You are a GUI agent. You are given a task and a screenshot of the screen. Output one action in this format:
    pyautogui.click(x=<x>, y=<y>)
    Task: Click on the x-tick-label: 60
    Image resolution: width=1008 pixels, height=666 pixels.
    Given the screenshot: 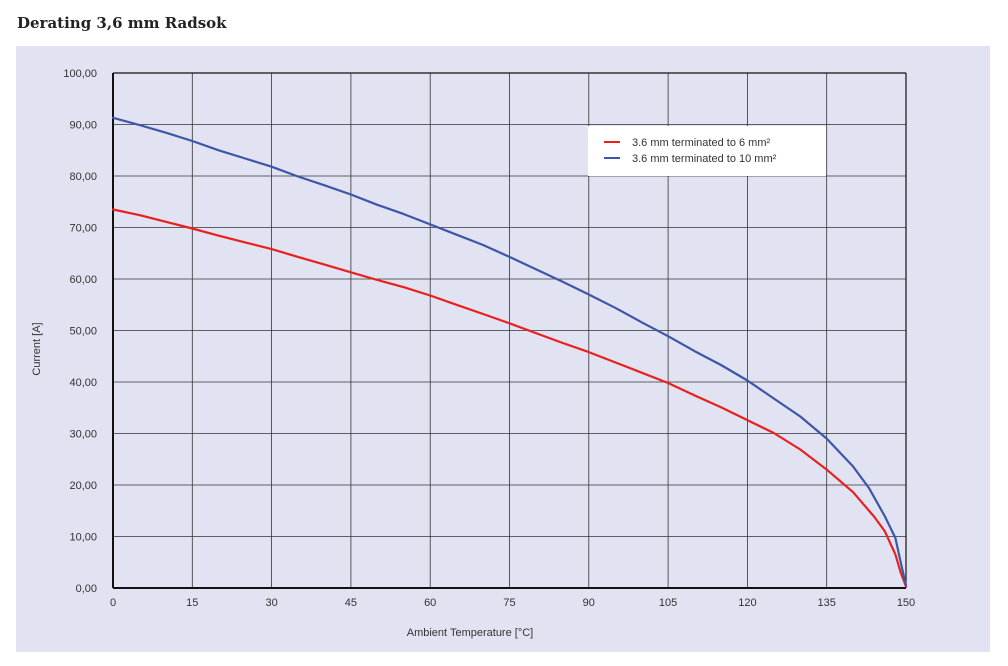 What is the action you would take?
    pyautogui.click(x=430, y=603)
    